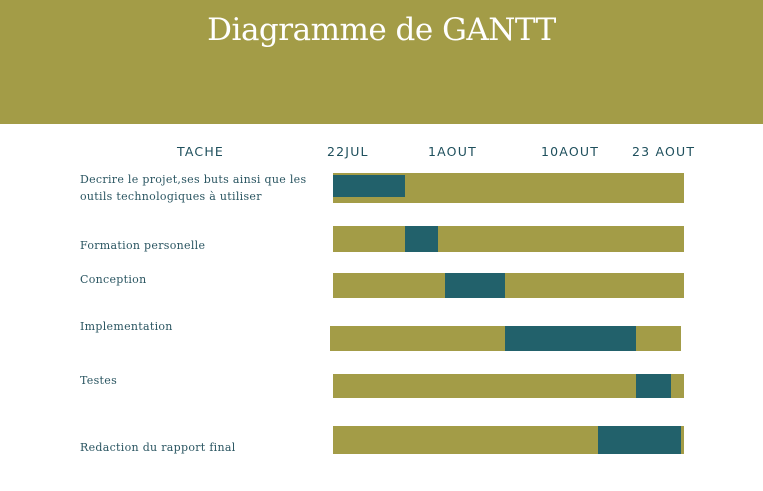  I want to click on column-header-date: 23 AOUT, so click(664, 151).